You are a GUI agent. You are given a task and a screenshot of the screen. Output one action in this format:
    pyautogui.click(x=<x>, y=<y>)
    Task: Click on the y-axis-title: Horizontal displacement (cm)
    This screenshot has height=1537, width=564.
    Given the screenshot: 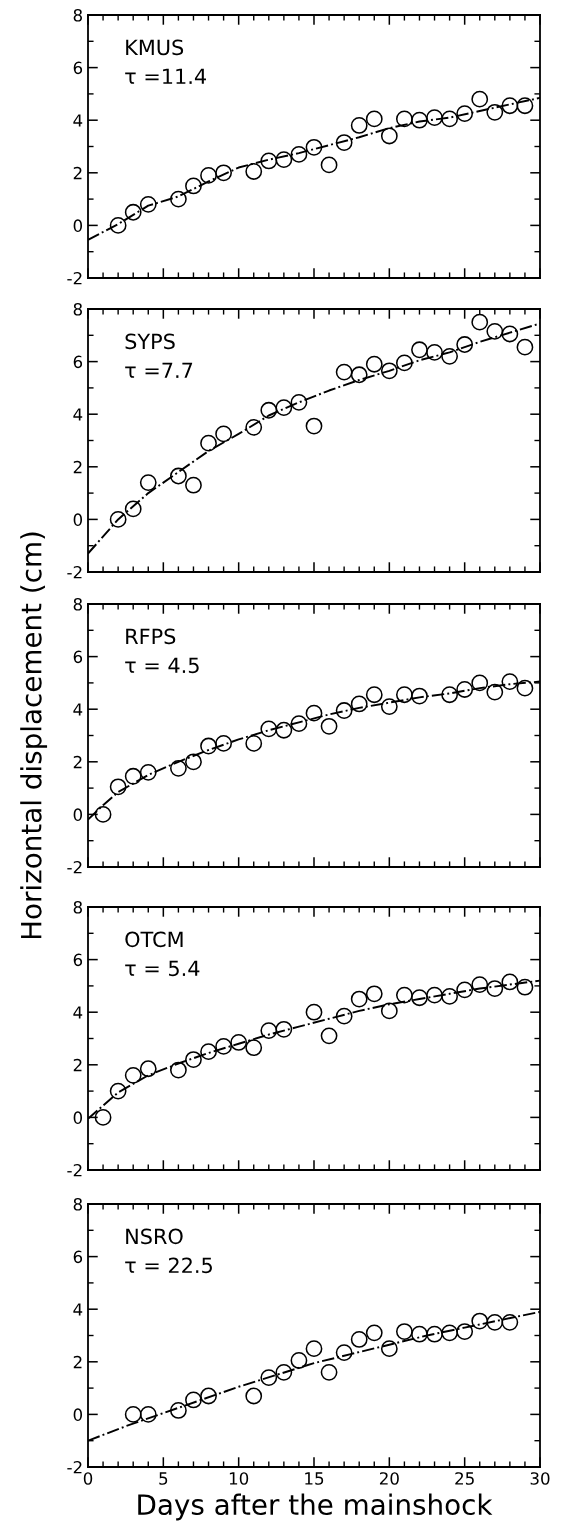 What is the action you would take?
    pyautogui.click(x=34, y=735)
    